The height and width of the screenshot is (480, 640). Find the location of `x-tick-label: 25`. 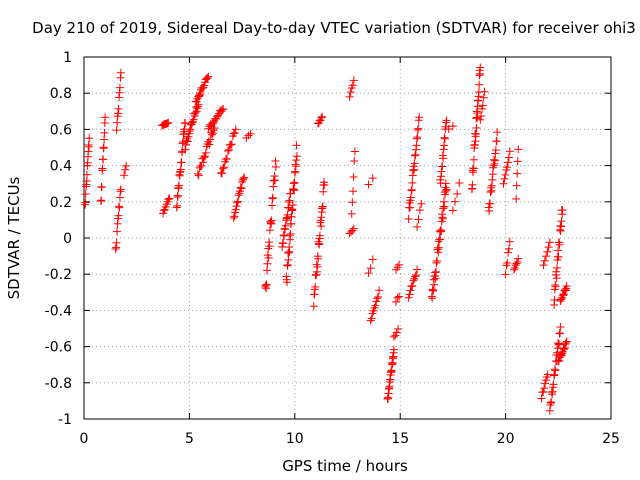

x-tick-label: 25 is located at coordinates (611, 439).